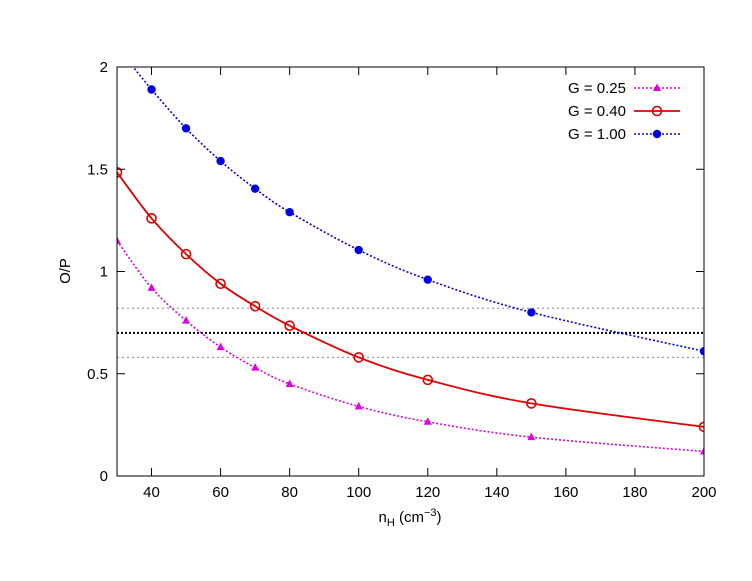  I want to click on legend-label: G = 1.00, so click(597, 134).